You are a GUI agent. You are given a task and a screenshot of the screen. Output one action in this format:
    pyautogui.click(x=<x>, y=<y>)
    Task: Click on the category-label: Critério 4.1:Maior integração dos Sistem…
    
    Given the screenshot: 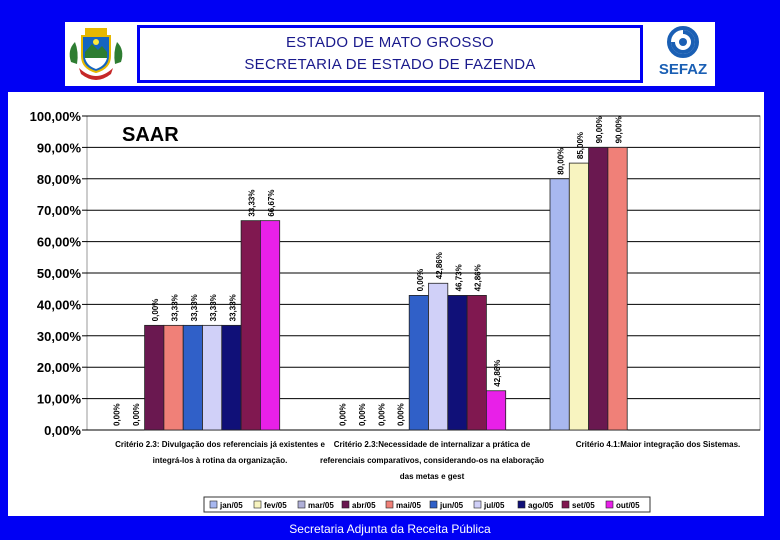 What is the action you would take?
    pyautogui.click(x=658, y=444)
    